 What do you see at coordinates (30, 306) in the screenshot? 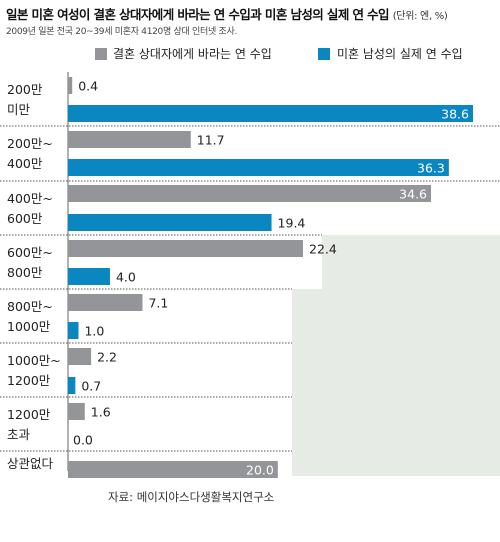
I see `category-label: 800만~` at bounding box center [30, 306].